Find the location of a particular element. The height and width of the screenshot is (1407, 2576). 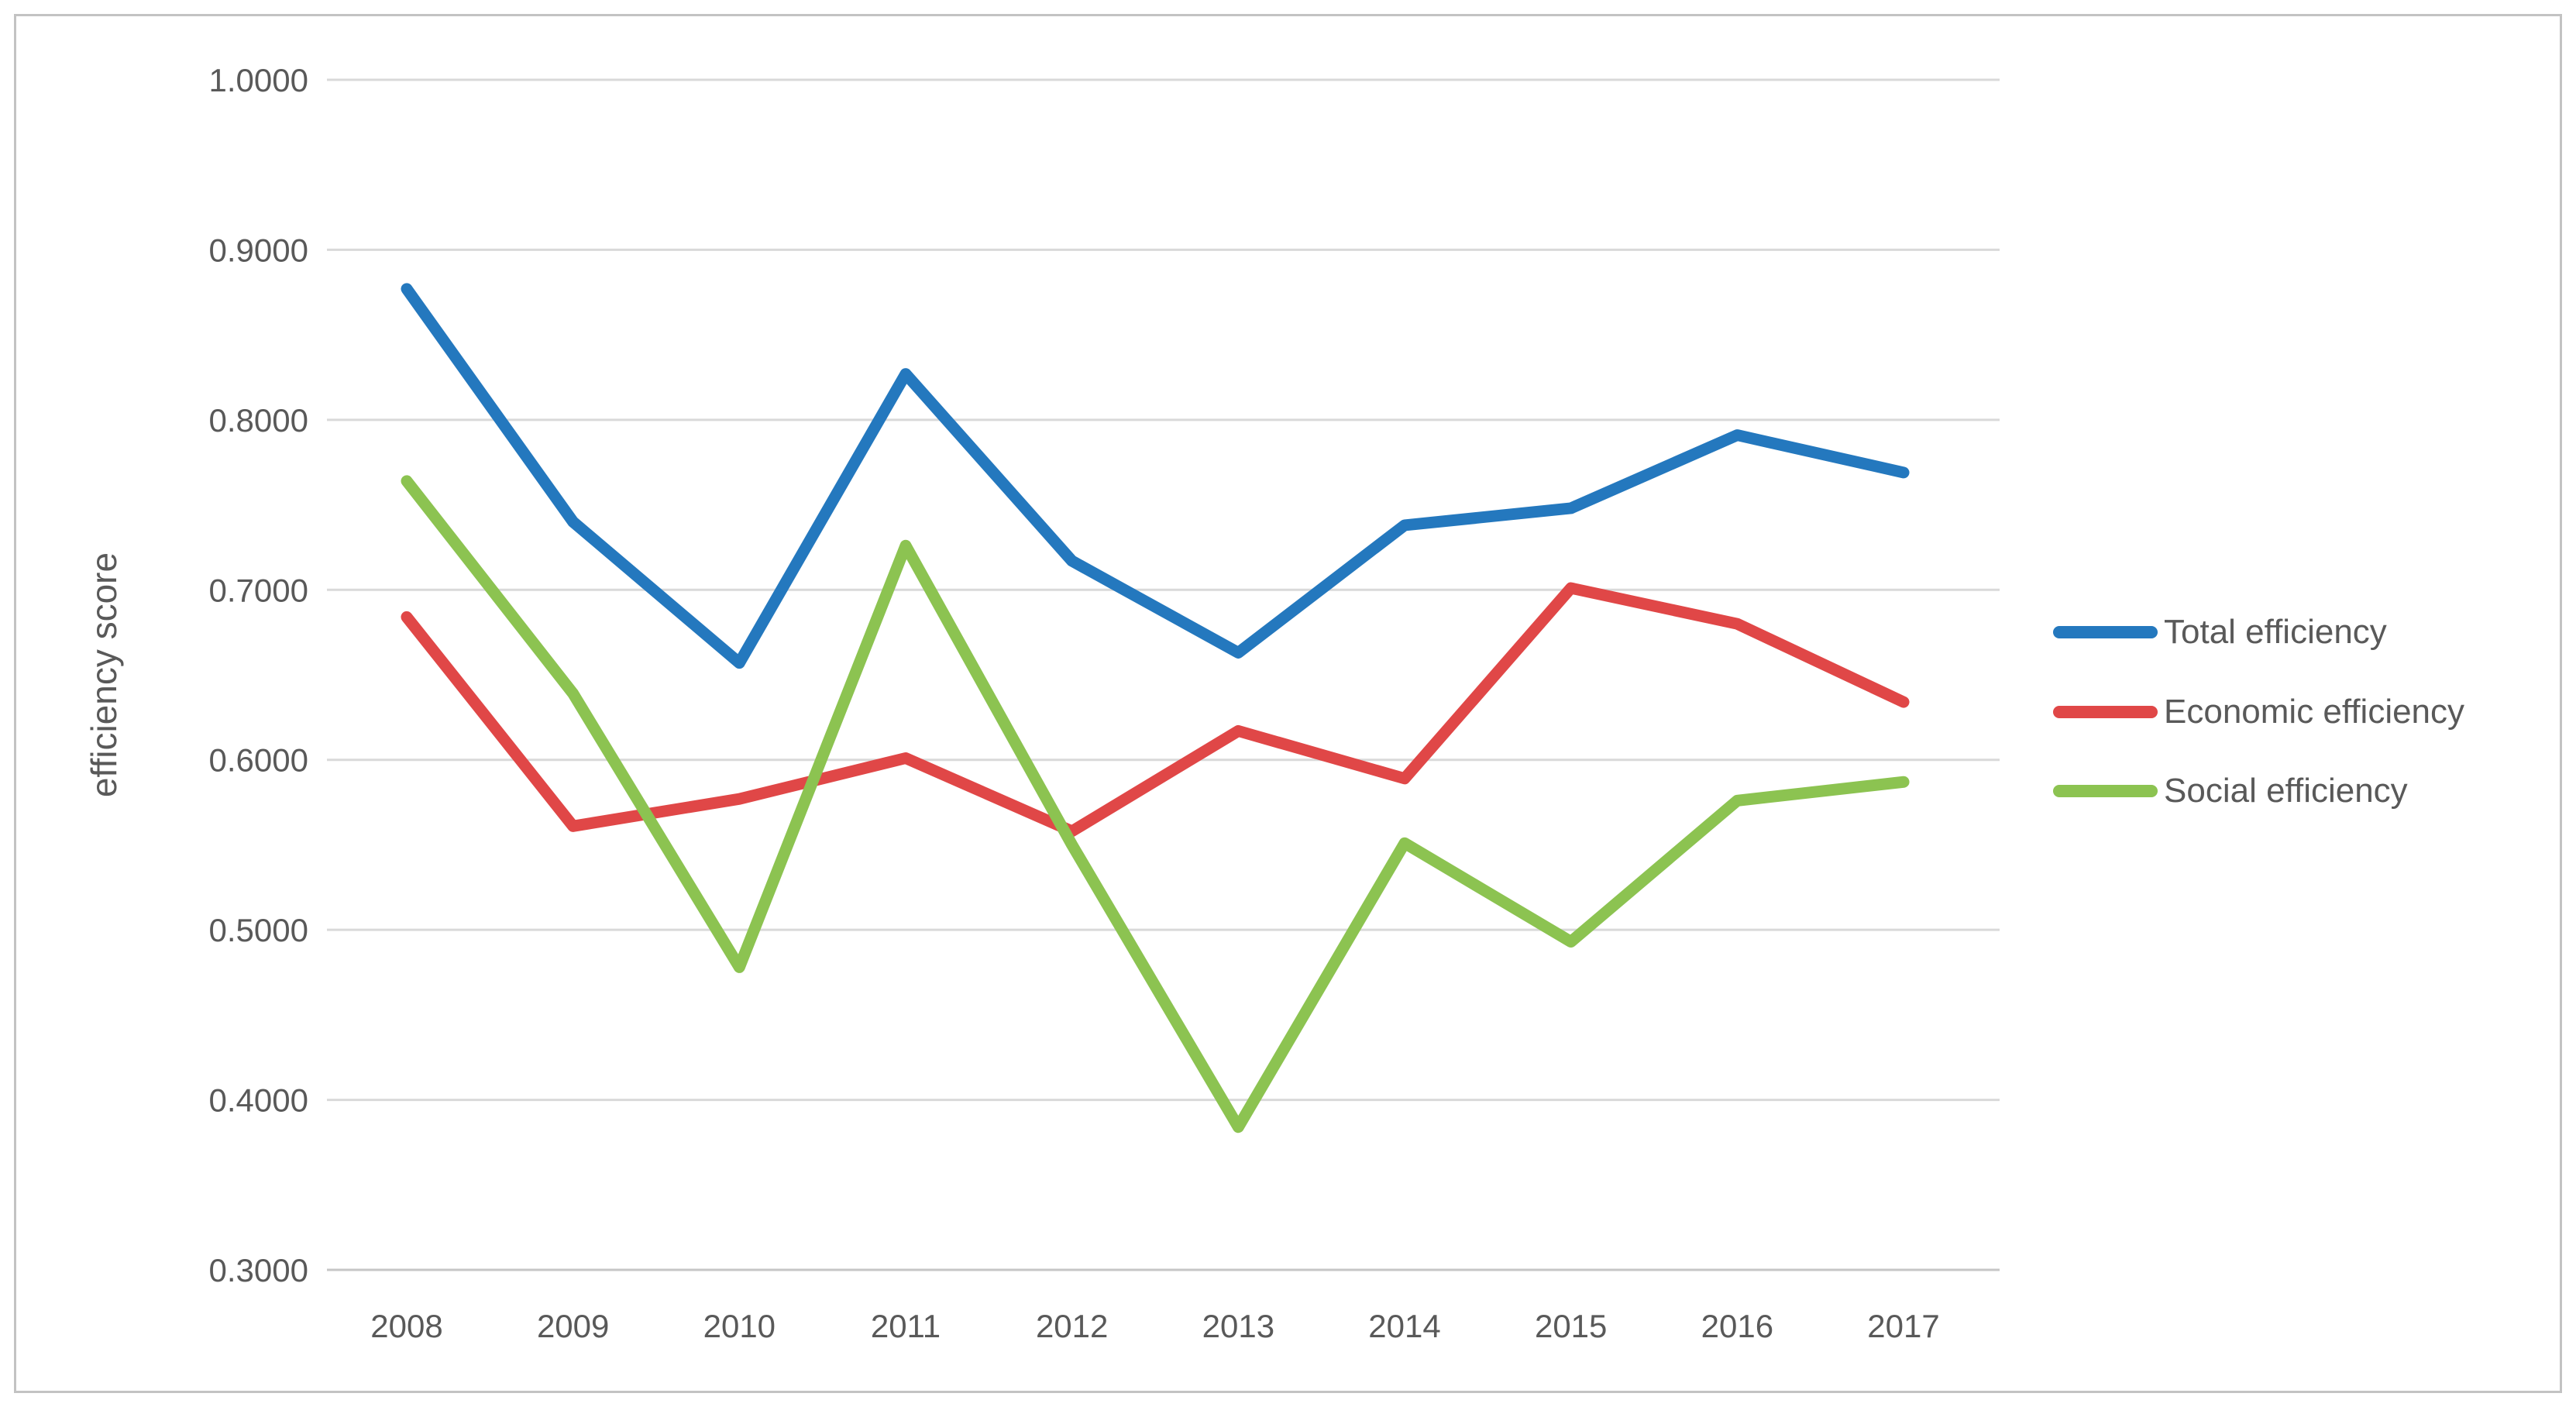

legend-item: Social efficiency is located at coordinates (2230, 791).